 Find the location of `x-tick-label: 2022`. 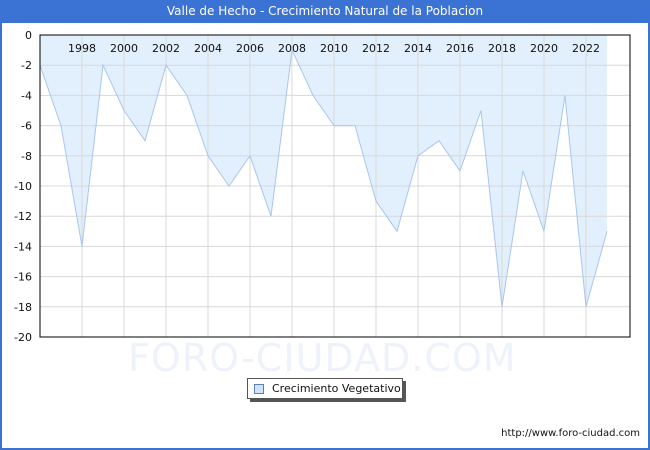

x-tick-label: 2022 is located at coordinates (586, 48).